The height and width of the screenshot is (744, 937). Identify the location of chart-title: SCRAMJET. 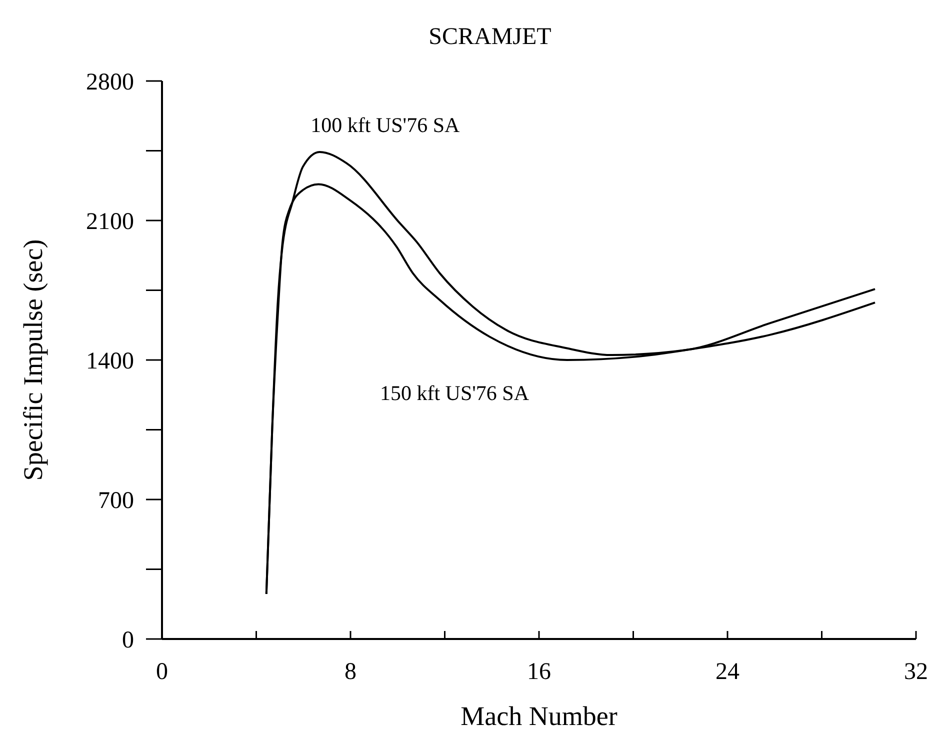
(490, 37).